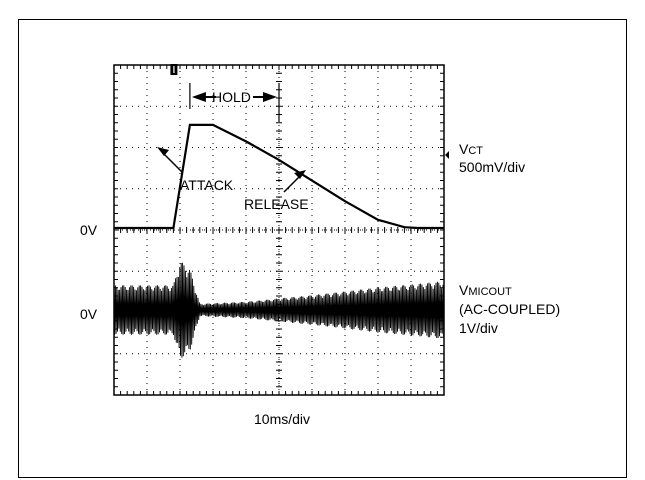 The height and width of the screenshot is (480, 645). What do you see at coordinates (279, 310) in the screenshot?
I see `trace-vmicout` at bounding box center [279, 310].